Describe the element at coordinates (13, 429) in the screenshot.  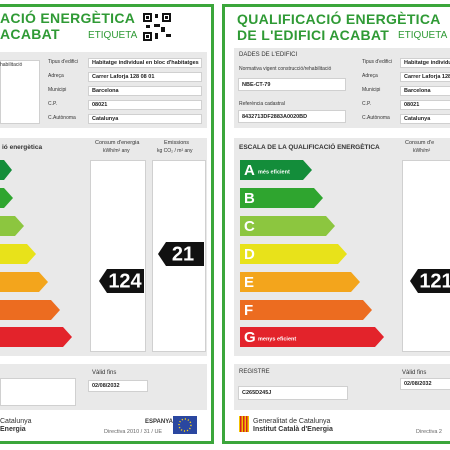
I see `footer-org: Energia` at that location.